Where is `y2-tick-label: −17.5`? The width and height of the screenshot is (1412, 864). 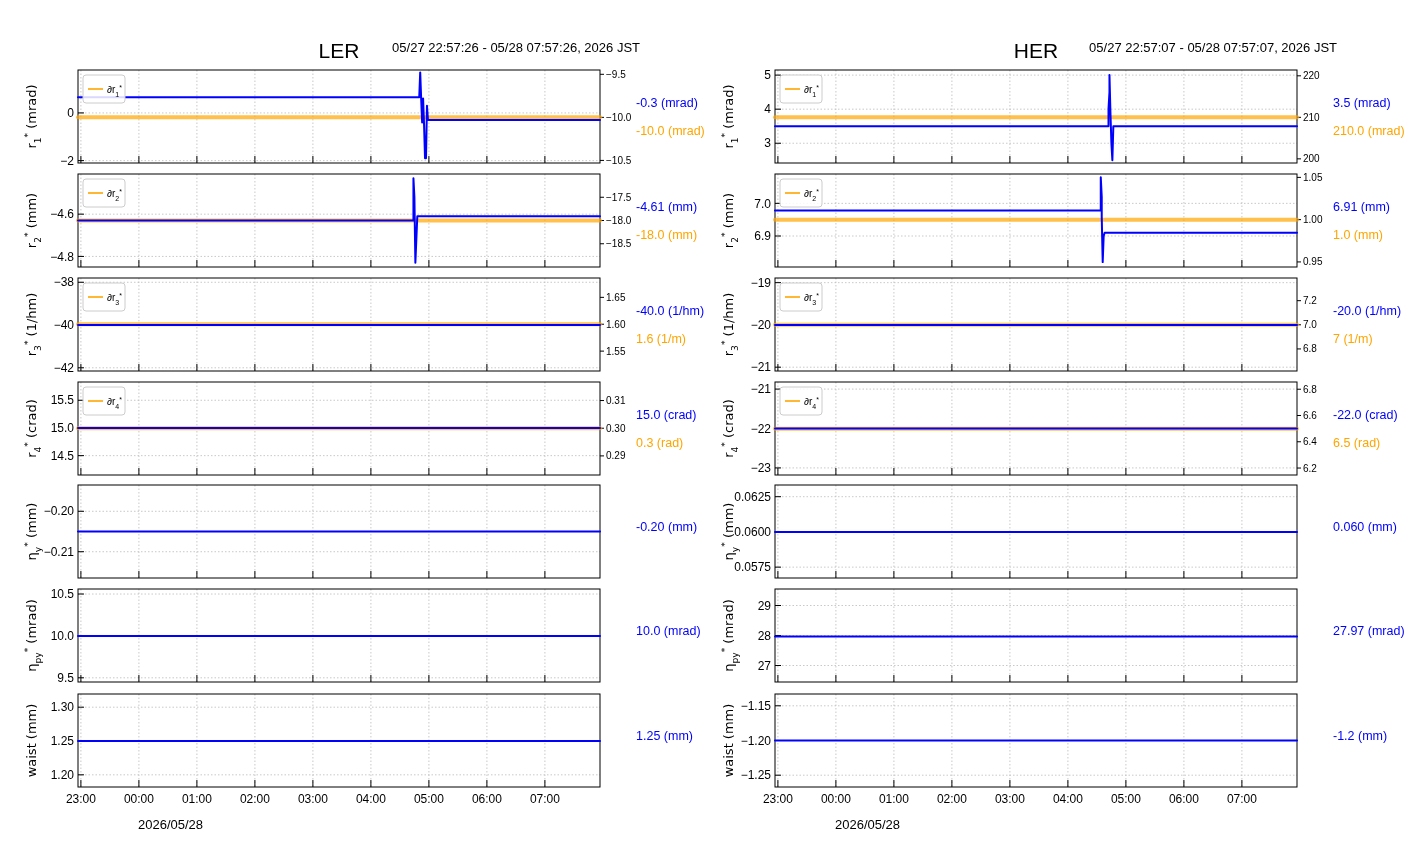
y2-tick-label: −17.5 is located at coordinates (619, 197).